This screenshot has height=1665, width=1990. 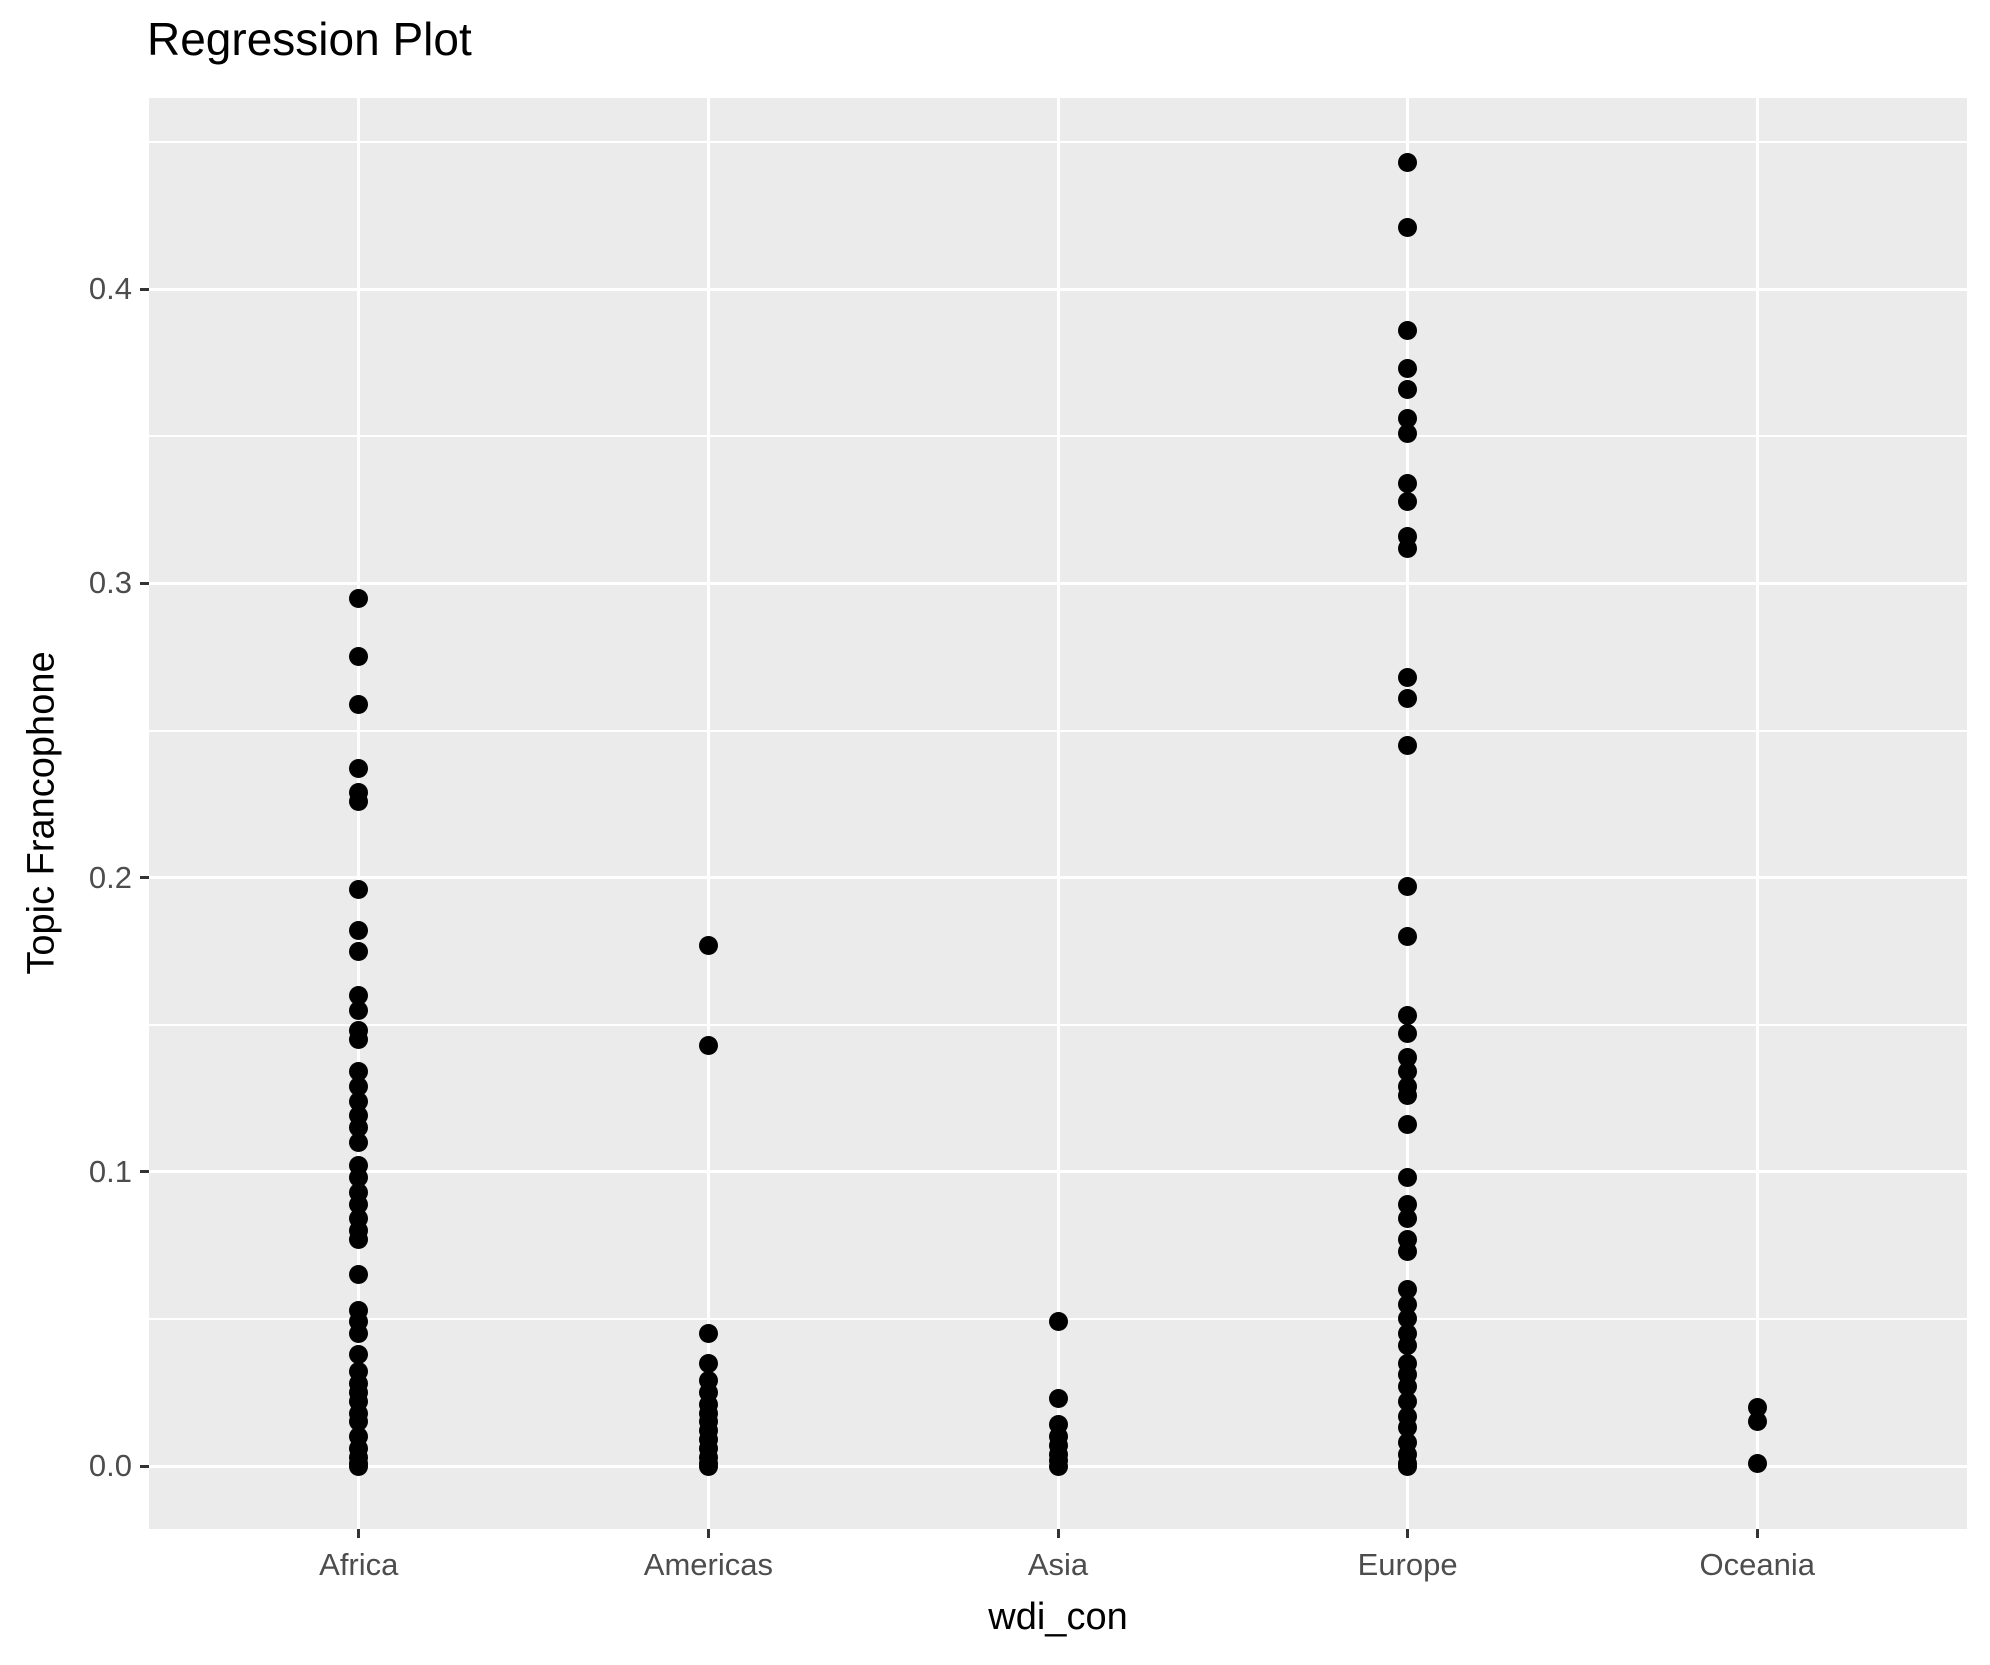 What do you see at coordinates (1058, 1564) in the screenshot?
I see `x-tick-label: Asia` at bounding box center [1058, 1564].